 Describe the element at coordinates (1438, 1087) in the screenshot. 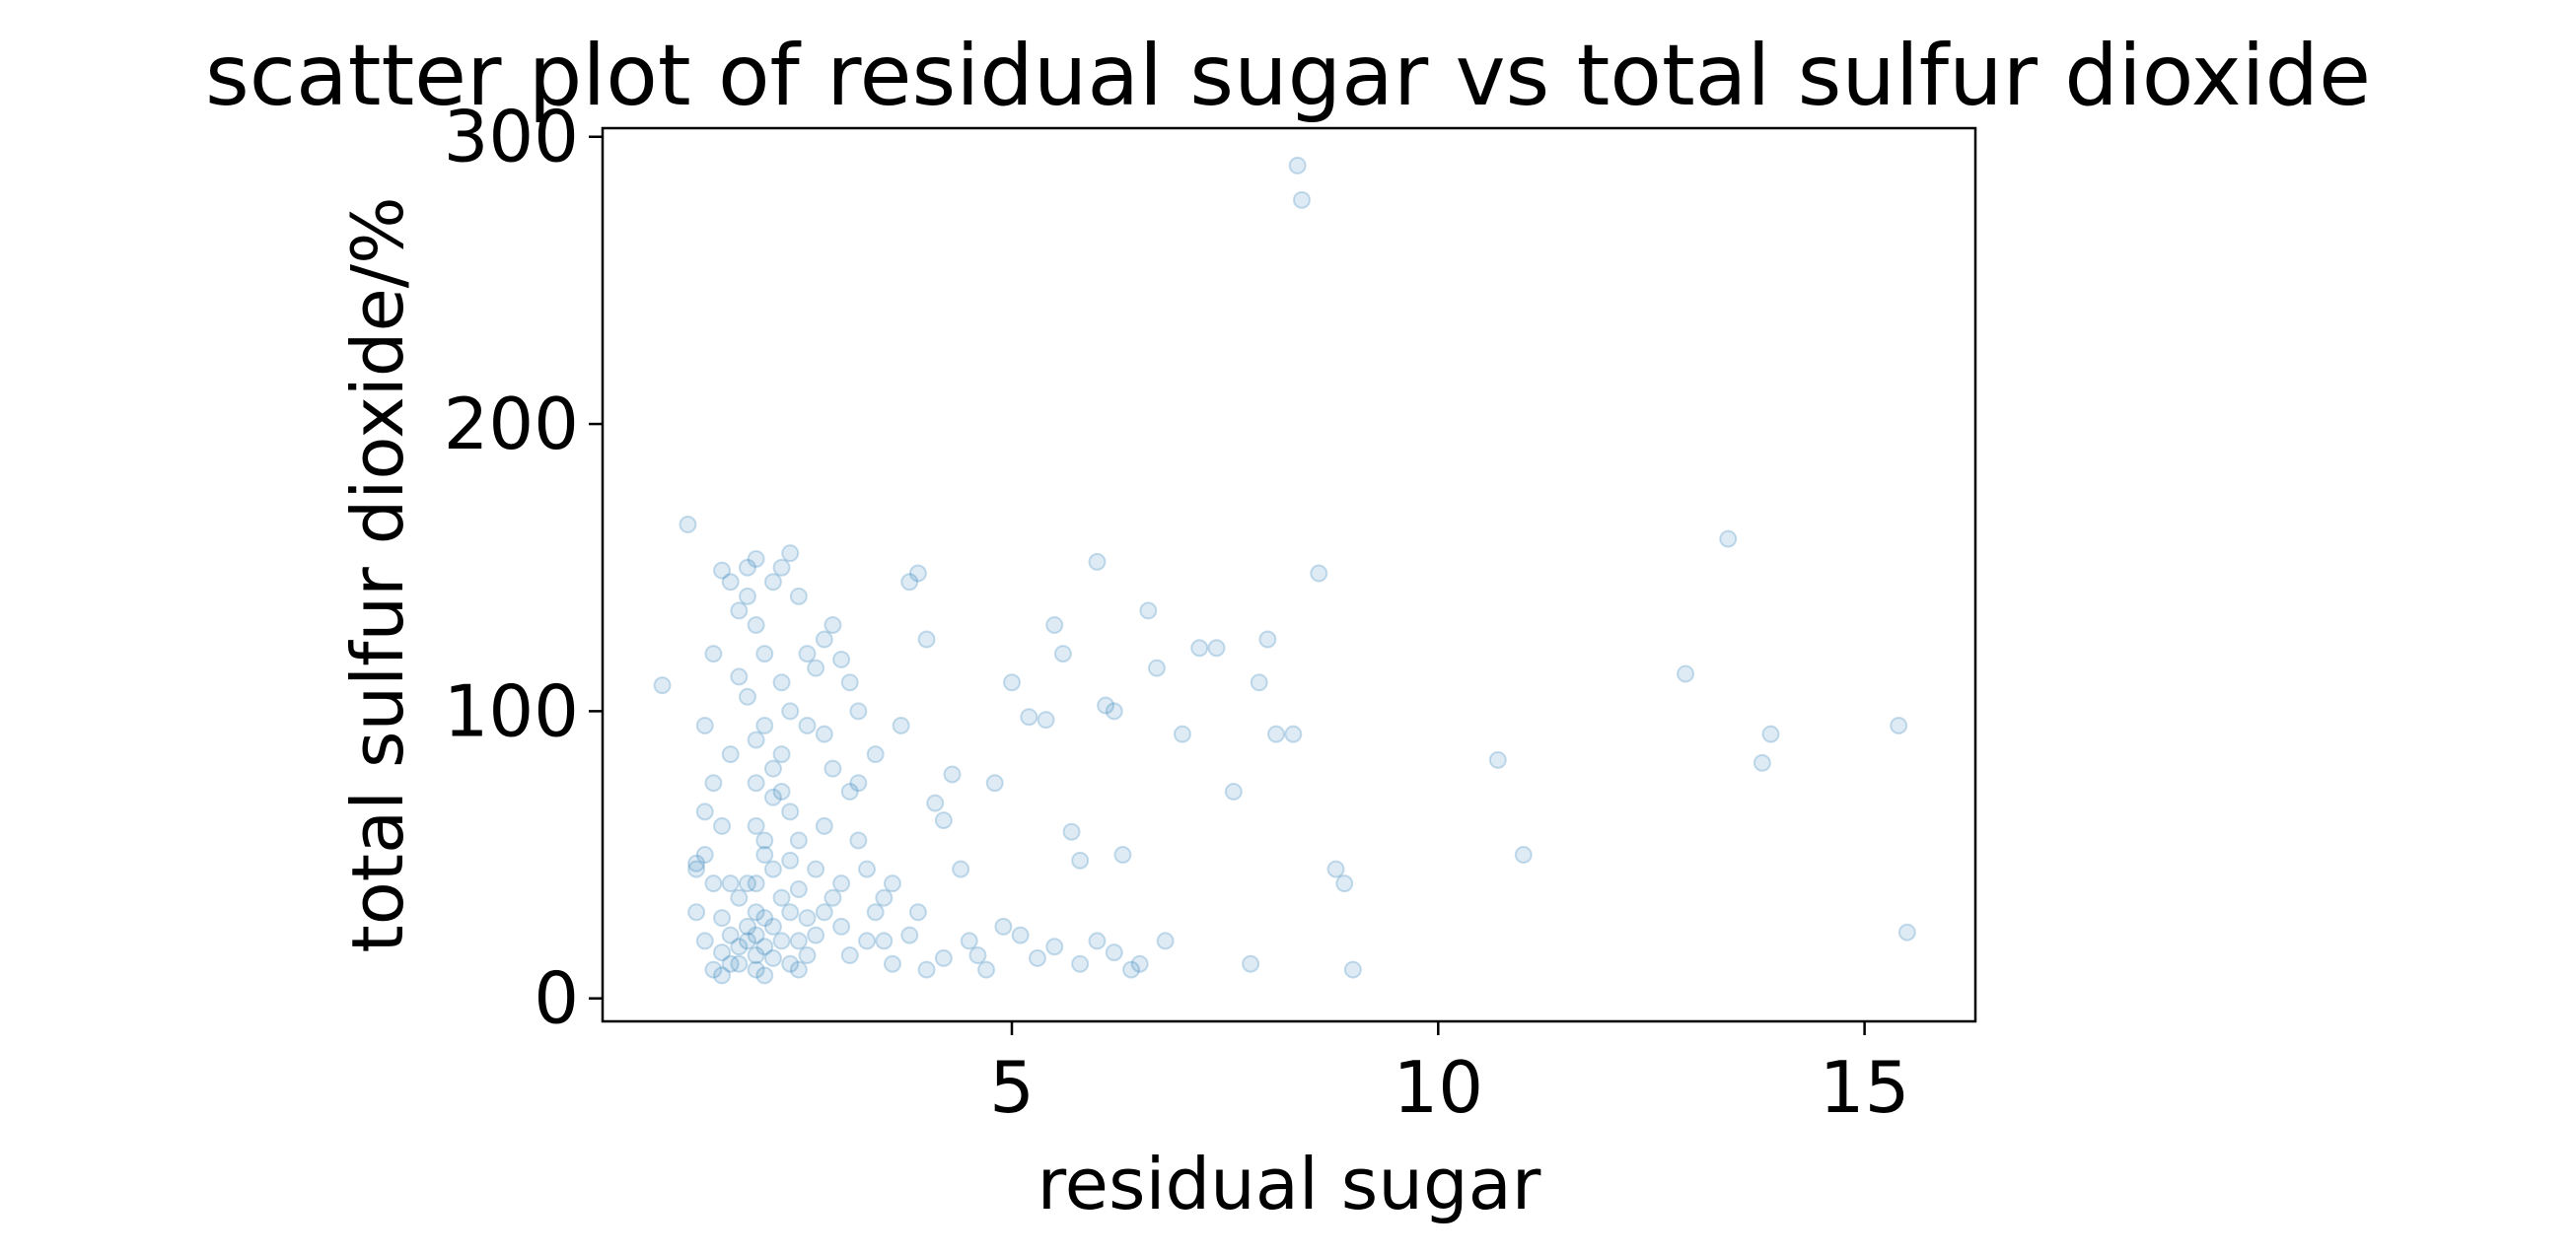

I see `x-tick-label: 10` at that location.